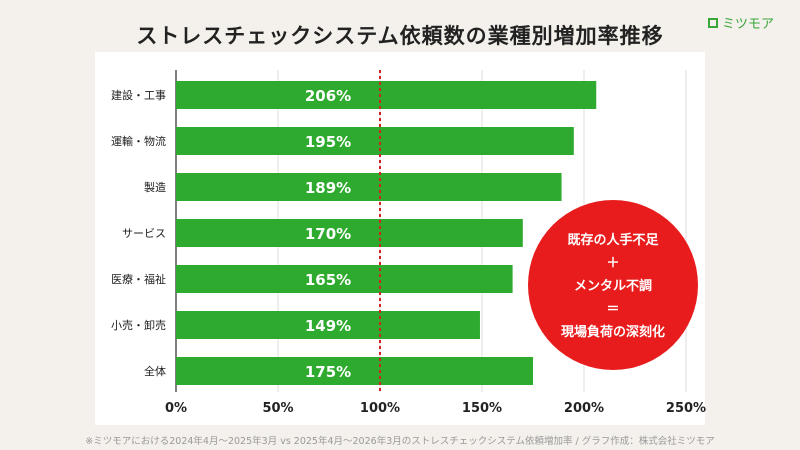 The height and width of the screenshot is (450, 800). I want to click on callout-text: 現場負荷の深刻化, so click(613, 332).